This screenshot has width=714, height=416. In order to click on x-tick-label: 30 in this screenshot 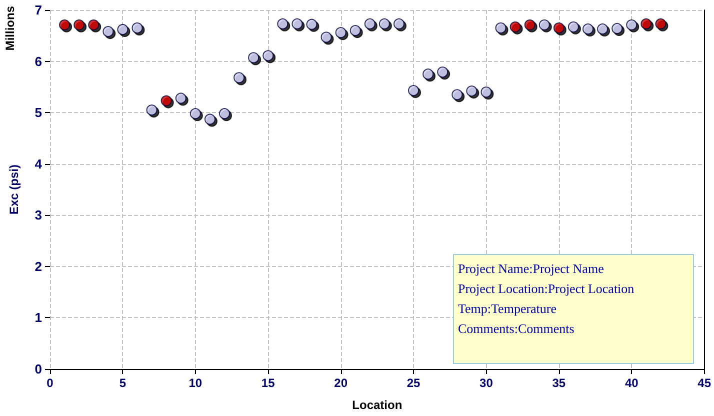, I will do `click(487, 383)`.